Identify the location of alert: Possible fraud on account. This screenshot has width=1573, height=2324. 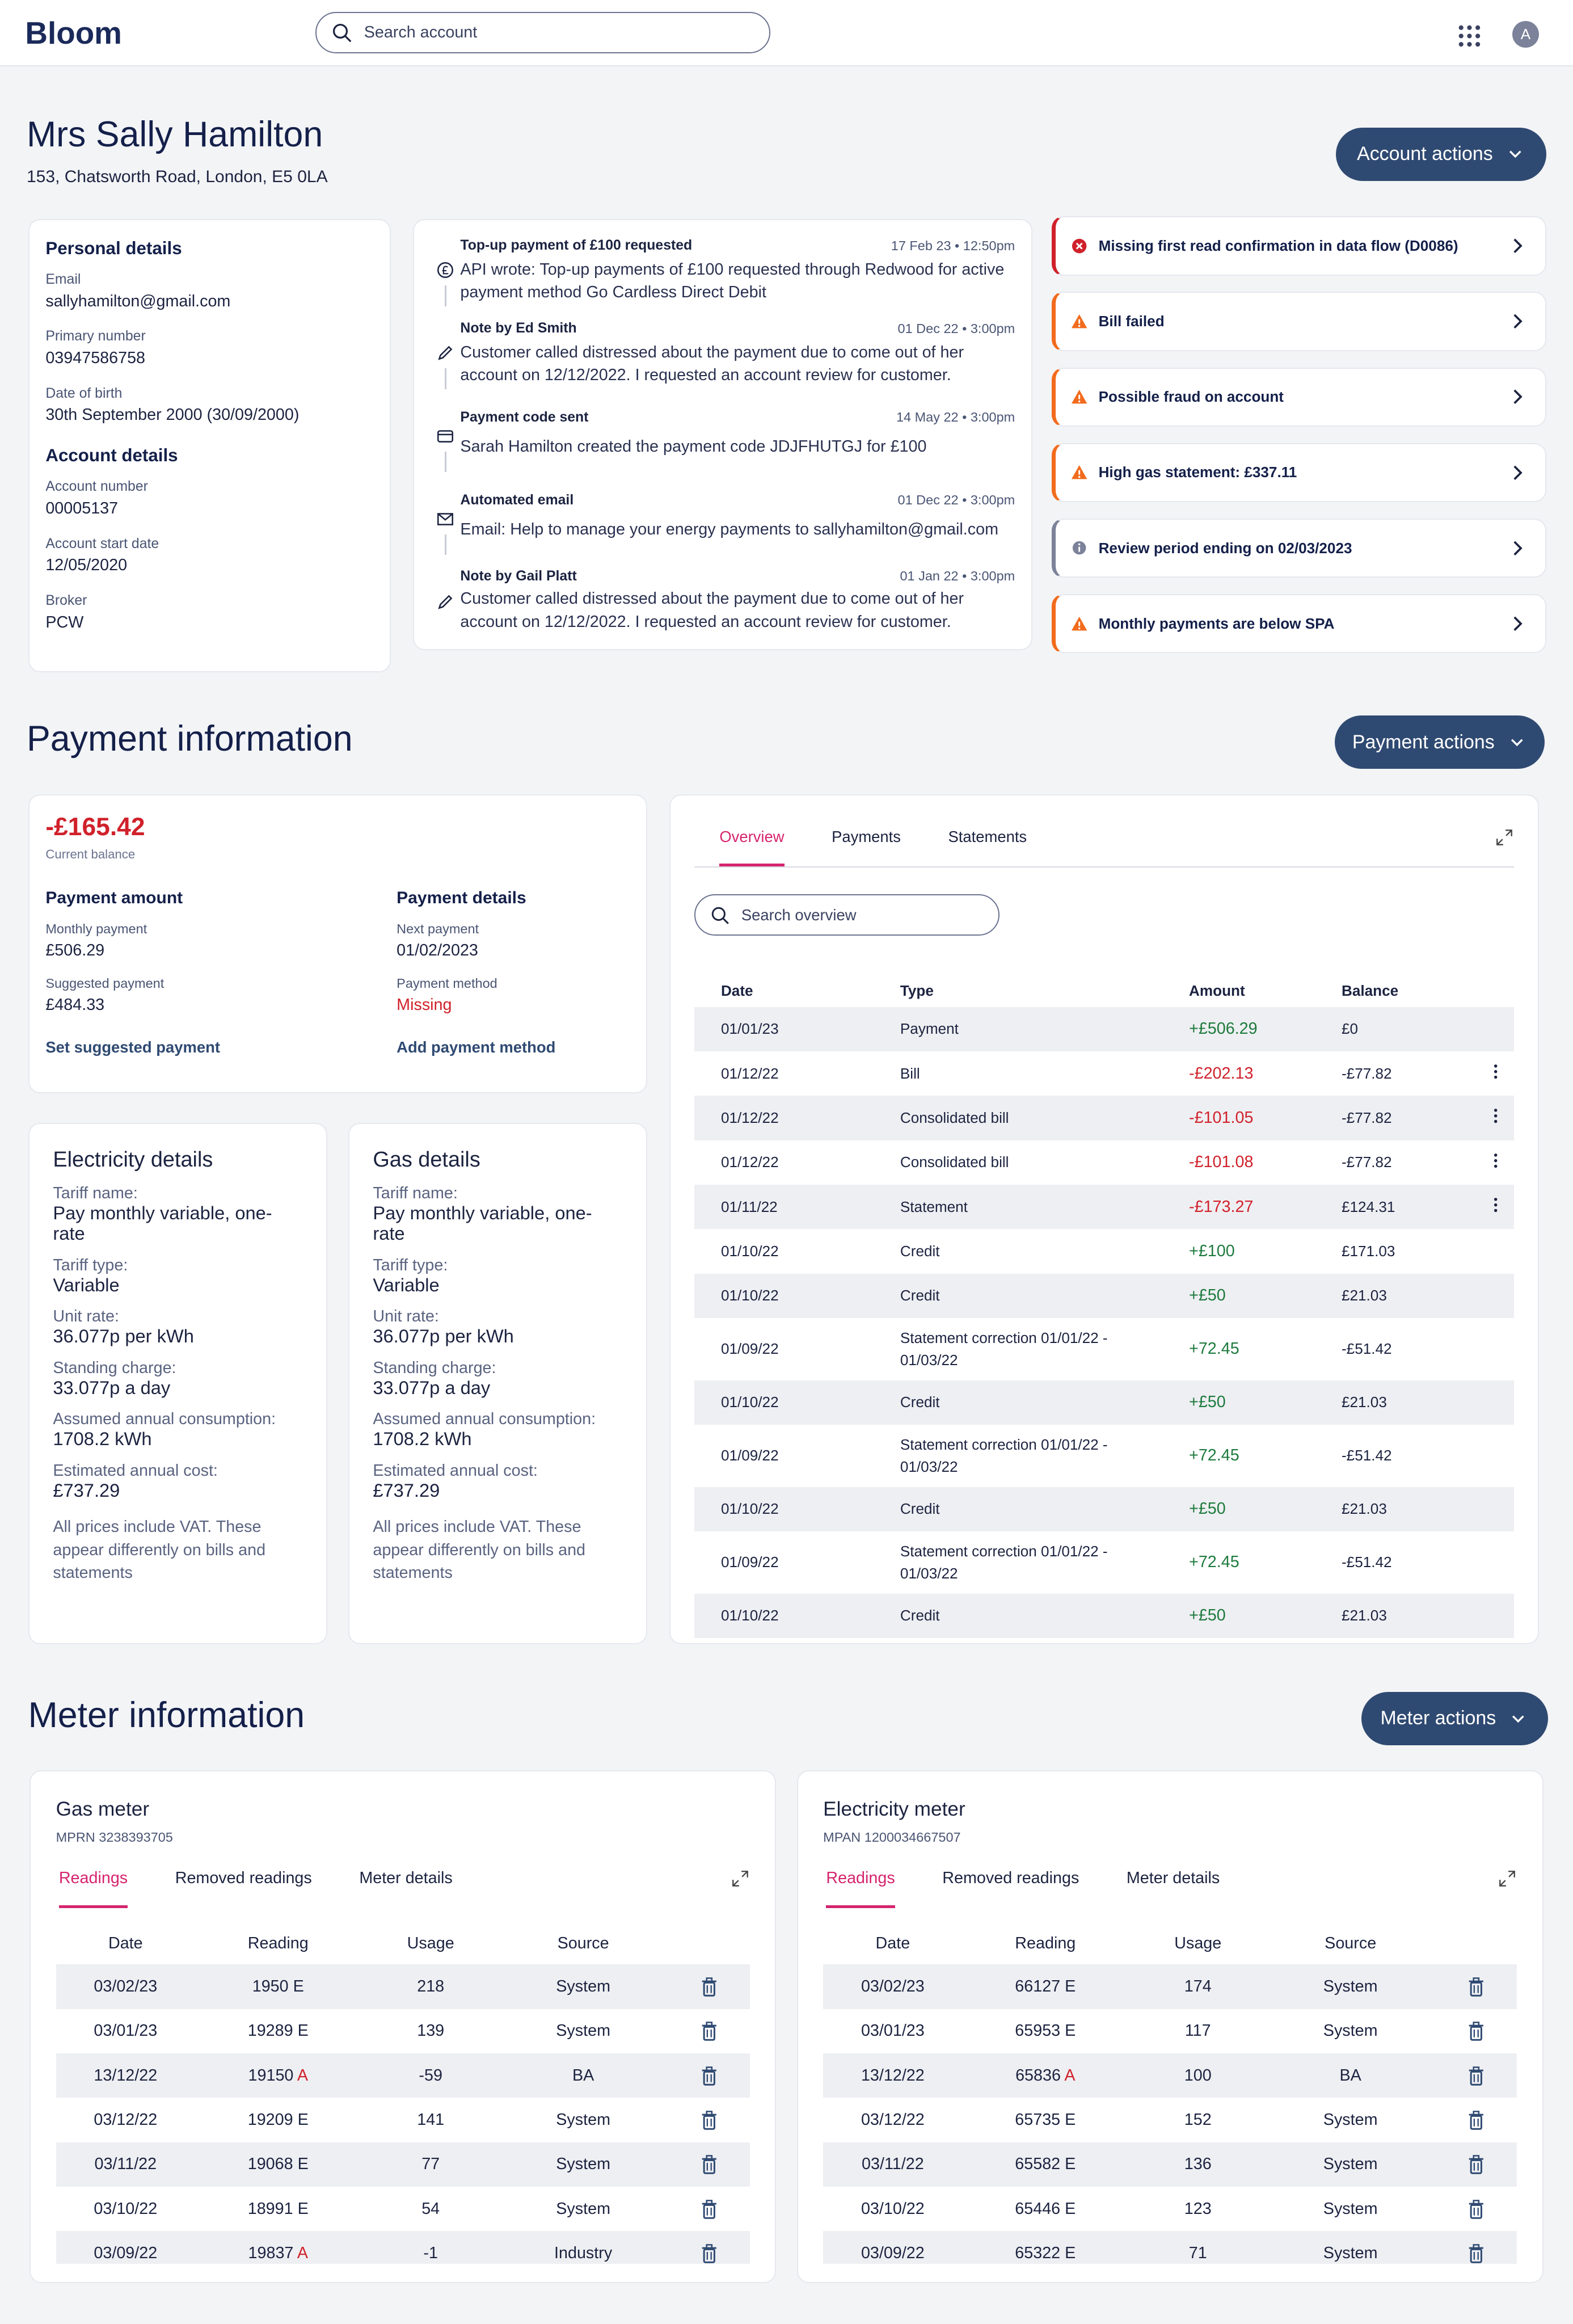
(1298, 397).